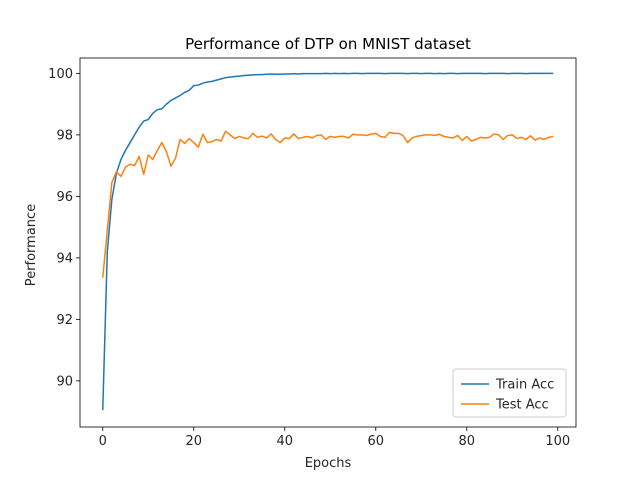 This screenshot has height=480, width=640. What do you see at coordinates (64, 135) in the screenshot?
I see `y-tick-label: 98` at bounding box center [64, 135].